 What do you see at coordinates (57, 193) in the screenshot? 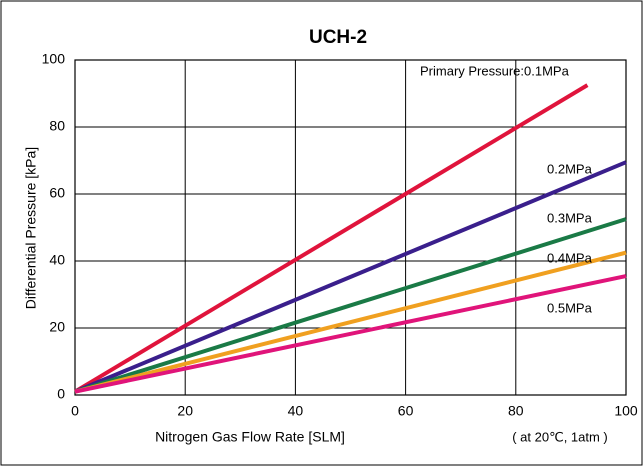
I see `y-tick-label: 60` at bounding box center [57, 193].